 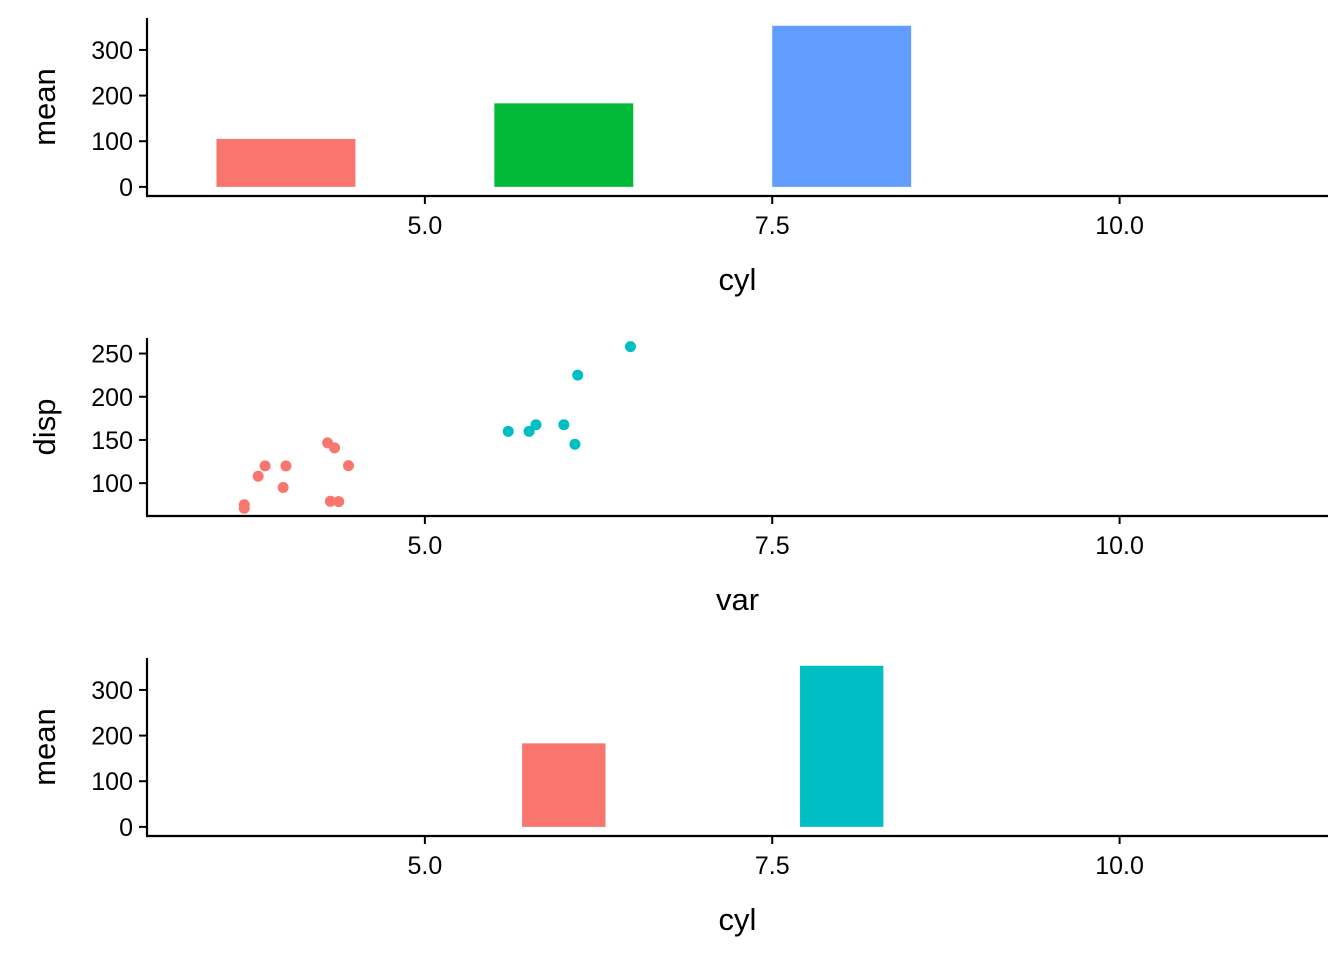 What do you see at coordinates (112, 355) in the screenshot?
I see `y-tick-label: 250` at bounding box center [112, 355].